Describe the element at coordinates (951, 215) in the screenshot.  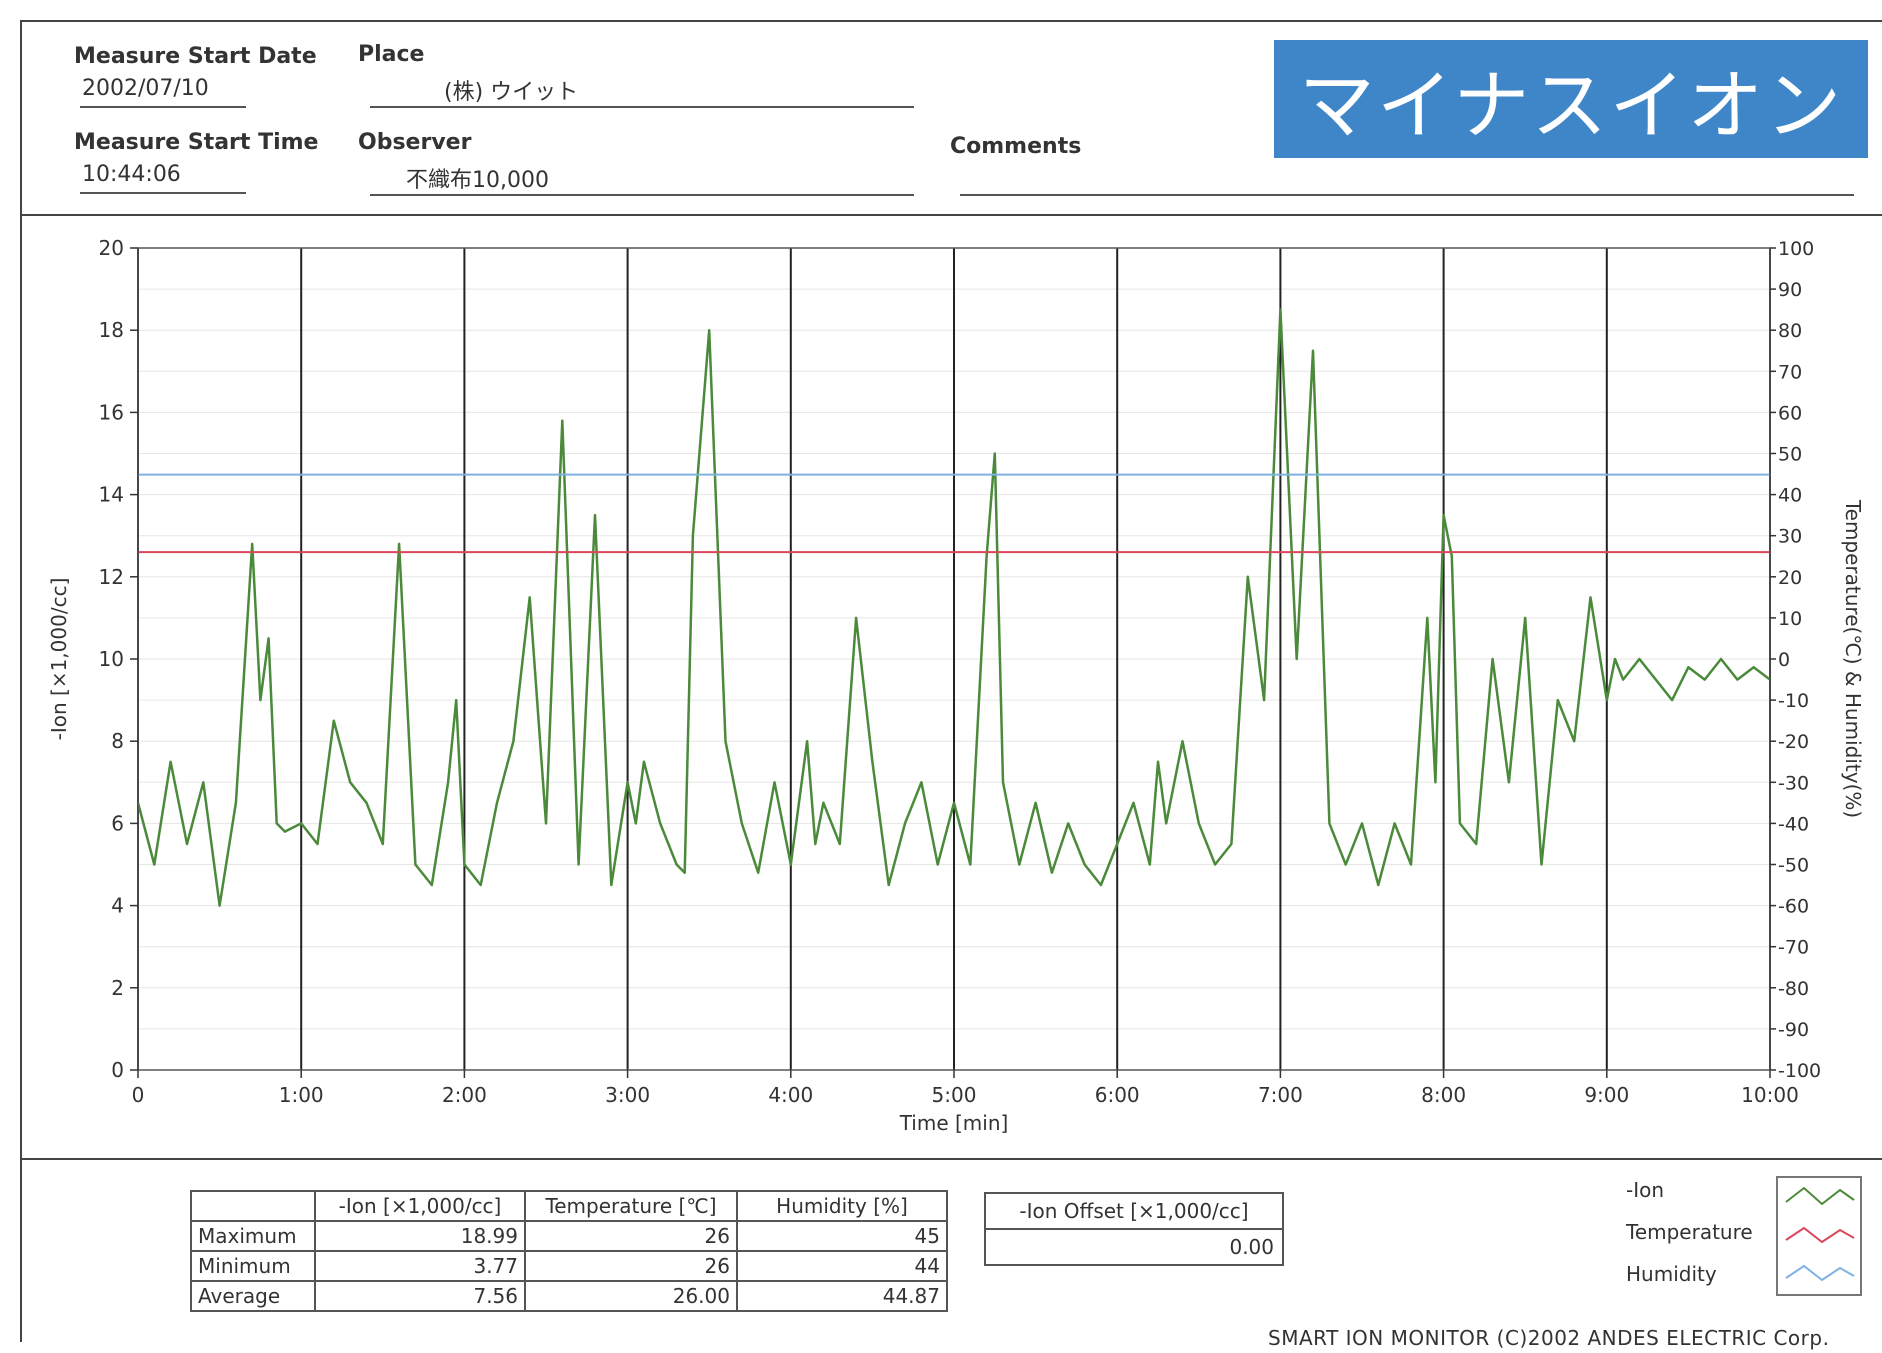
I see `header-divider` at that location.